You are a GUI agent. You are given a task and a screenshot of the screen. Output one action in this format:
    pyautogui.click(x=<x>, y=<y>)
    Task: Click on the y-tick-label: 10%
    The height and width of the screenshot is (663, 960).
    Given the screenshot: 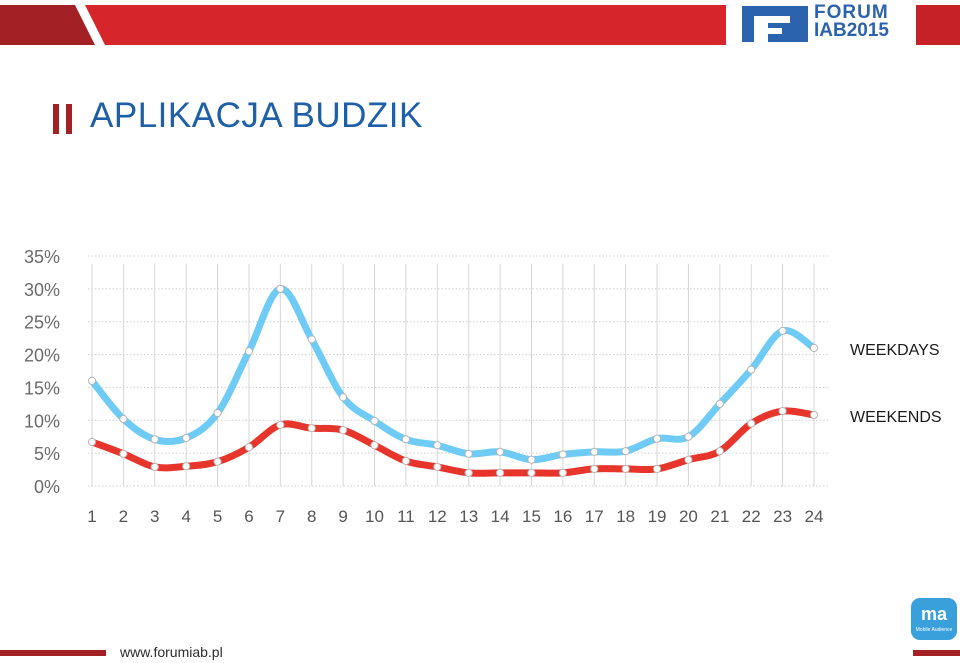 What is the action you would take?
    pyautogui.click(x=42, y=421)
    